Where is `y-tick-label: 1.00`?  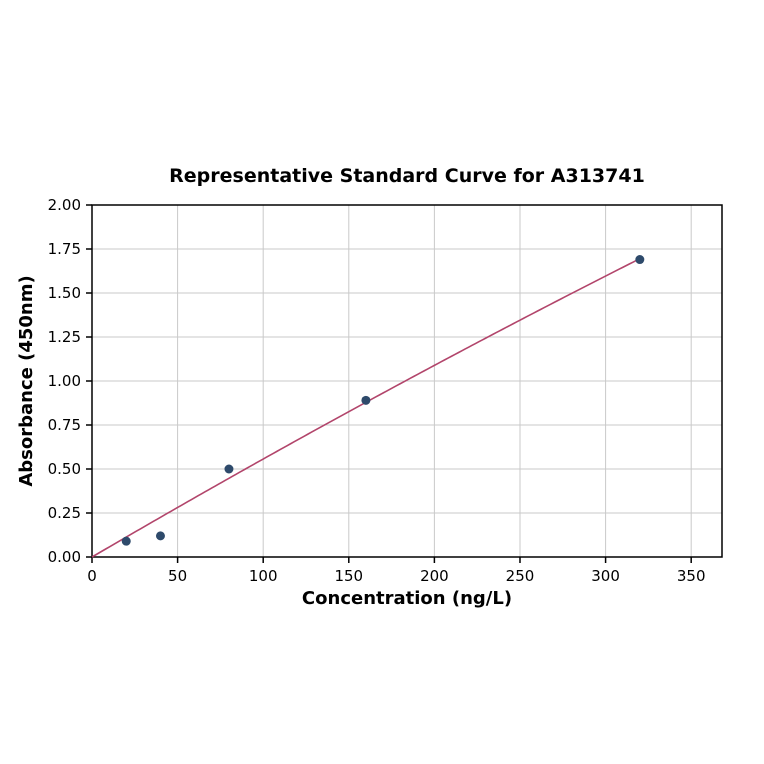 y-tick-label: 1.00 is located at coordinates (64, 381).